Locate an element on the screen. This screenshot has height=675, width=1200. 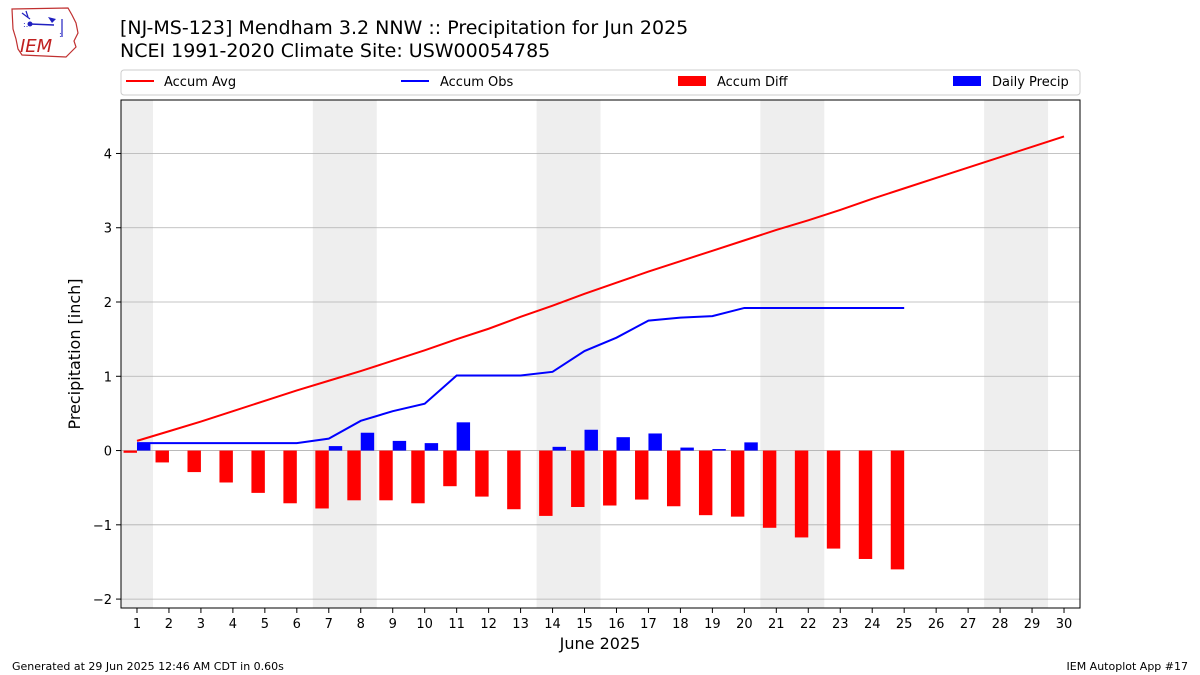
x-tick-label: 29 is located at coordinates (1032, 624).